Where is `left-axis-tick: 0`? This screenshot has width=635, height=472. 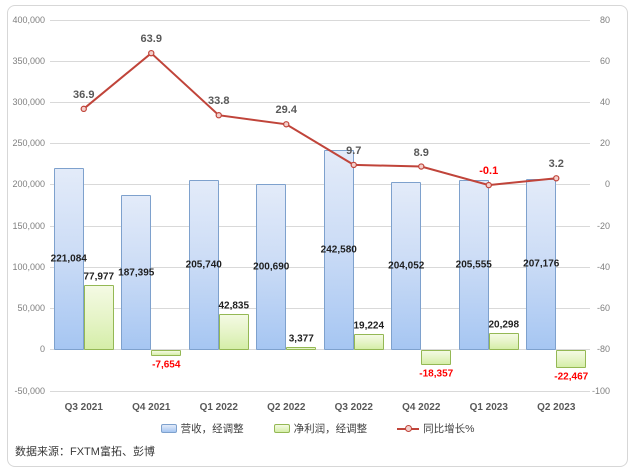 left-axis-tick: 0 is located at coordinates (42, 349).